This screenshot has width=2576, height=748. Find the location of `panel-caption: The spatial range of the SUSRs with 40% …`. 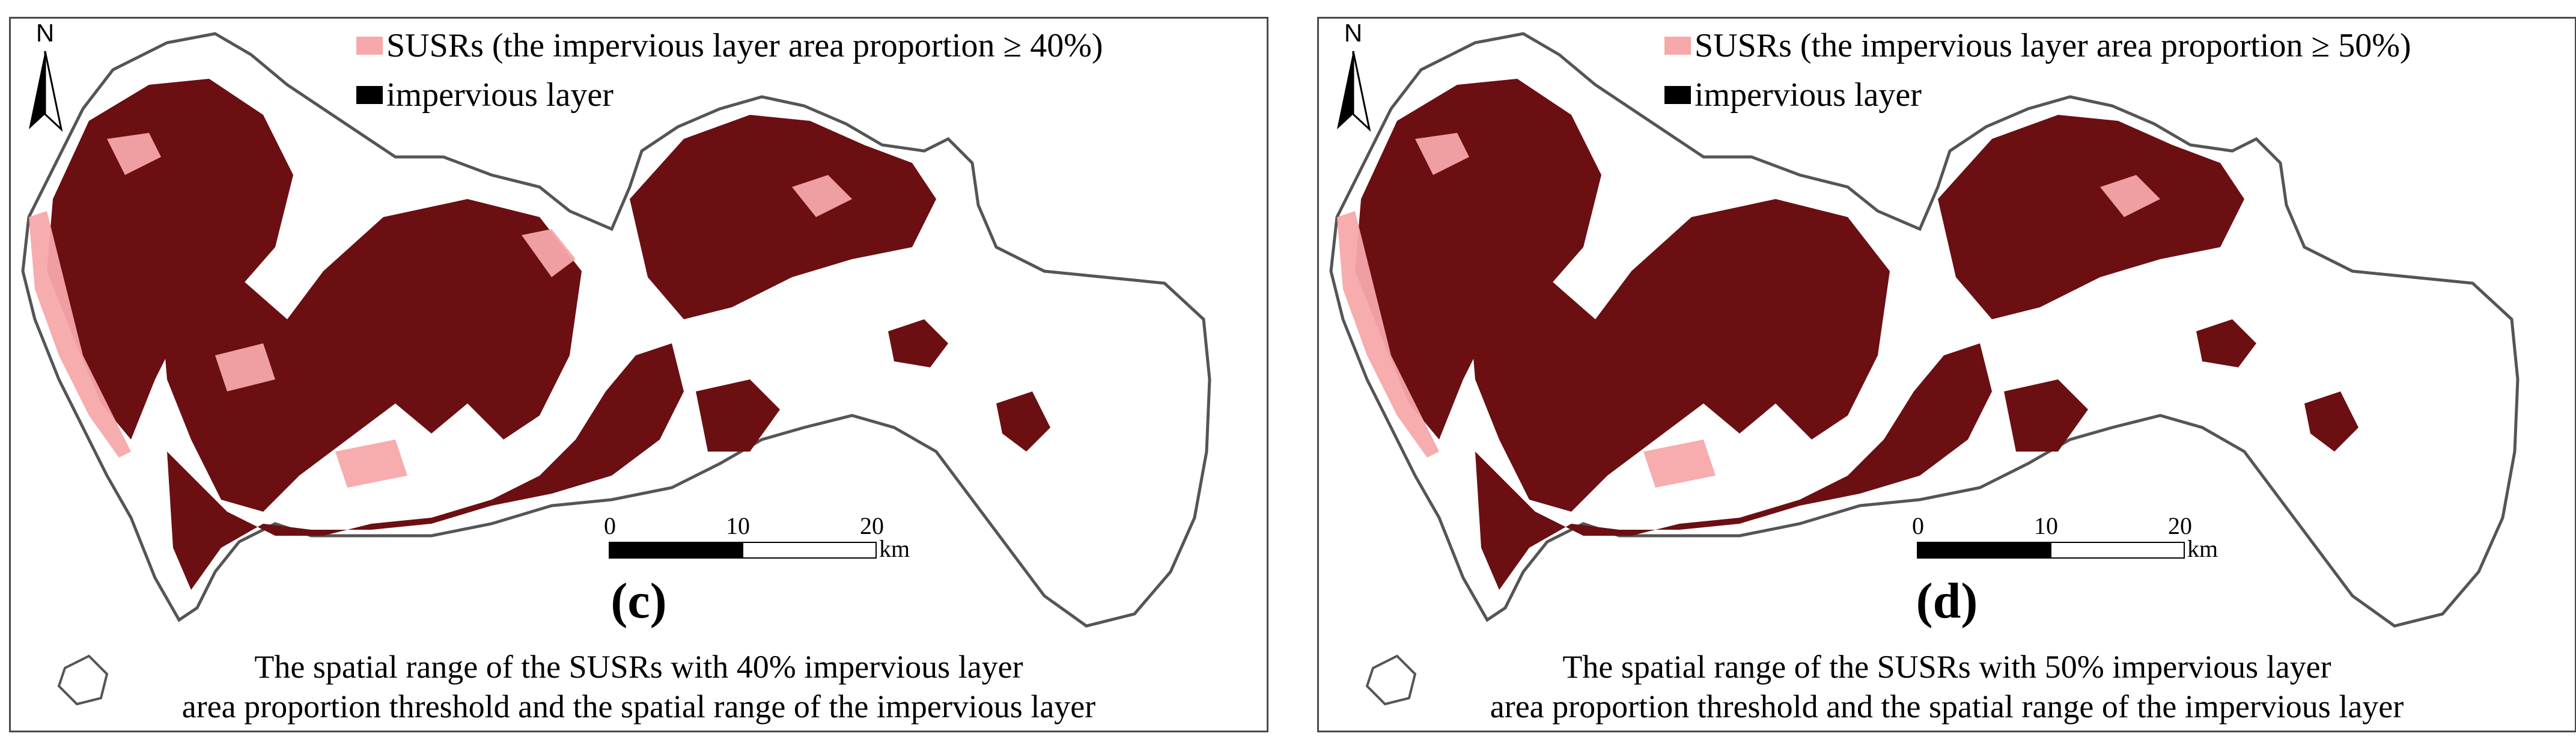

panel-caption: The spatial range of the SUSRs with 40% … is located at coordinates (639, 686).